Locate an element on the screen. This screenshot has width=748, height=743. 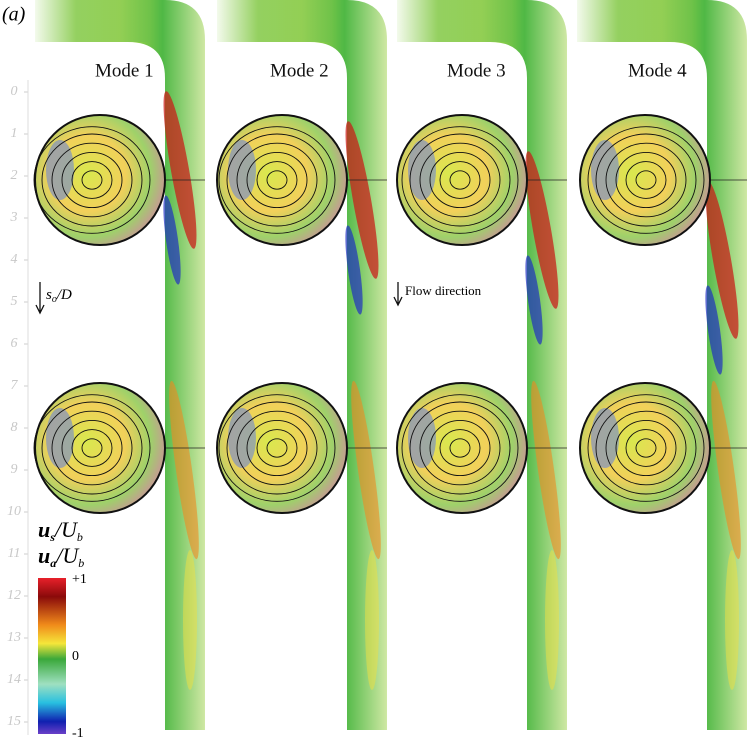
flow-direction: Flow direction is located at coordinates (443, 290).